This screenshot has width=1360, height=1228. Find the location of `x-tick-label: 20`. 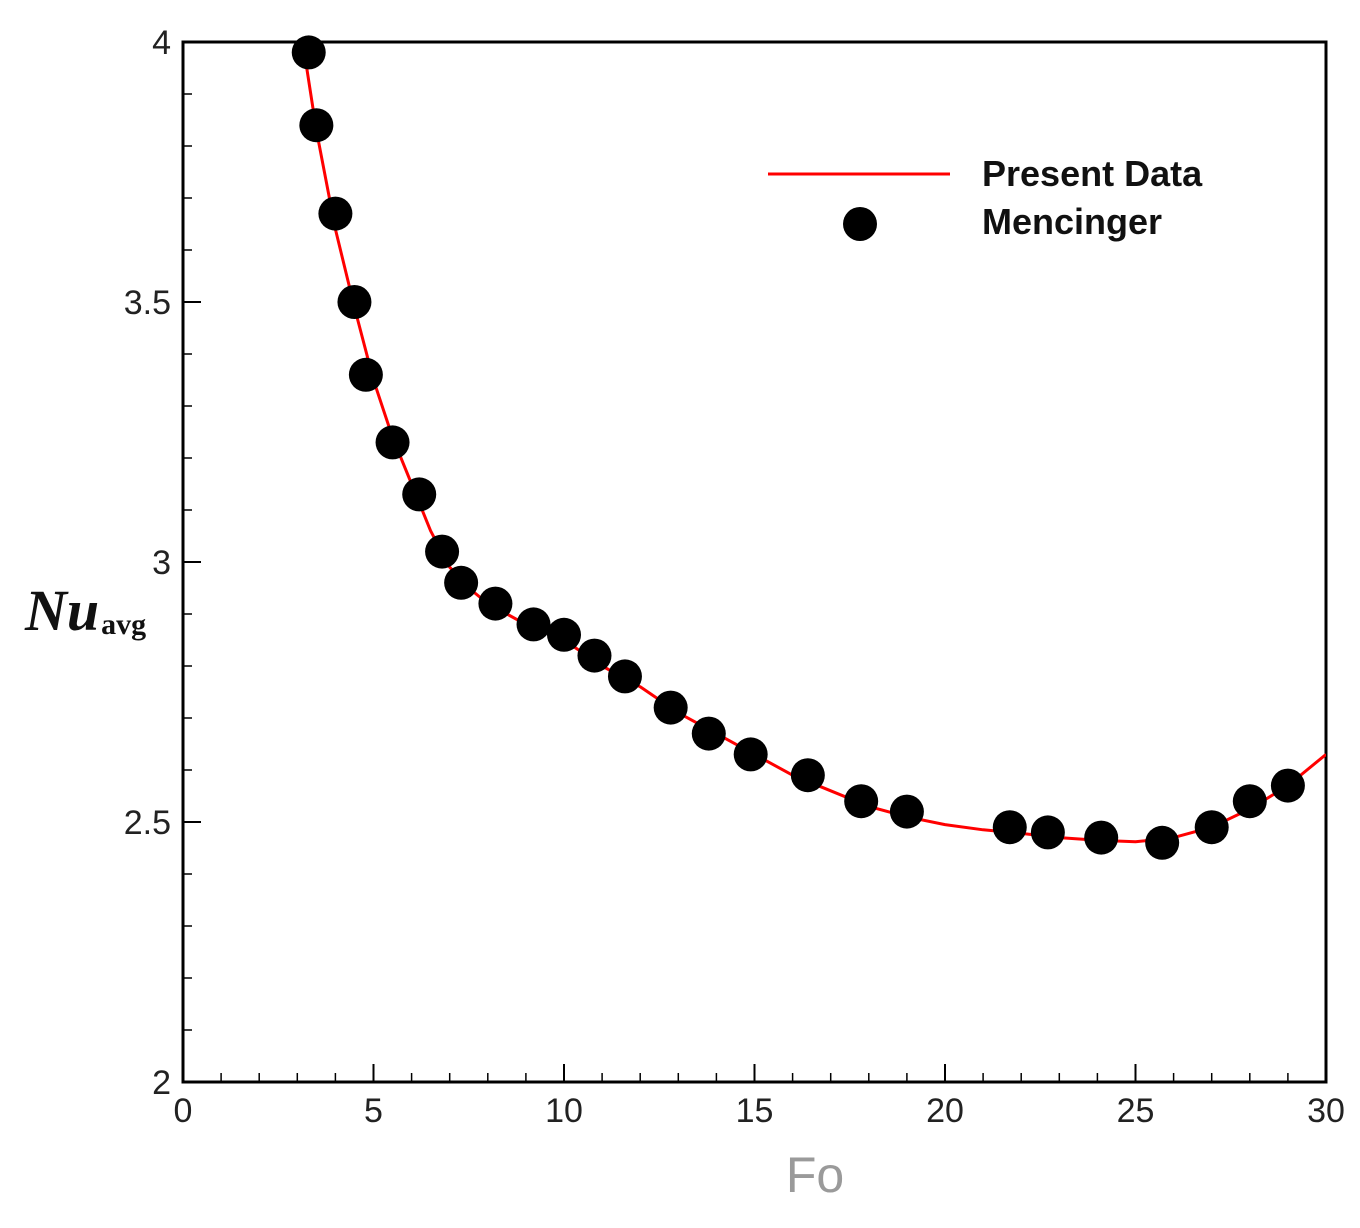

x-tick-label: 20 is located at coordinates (945, 1111).